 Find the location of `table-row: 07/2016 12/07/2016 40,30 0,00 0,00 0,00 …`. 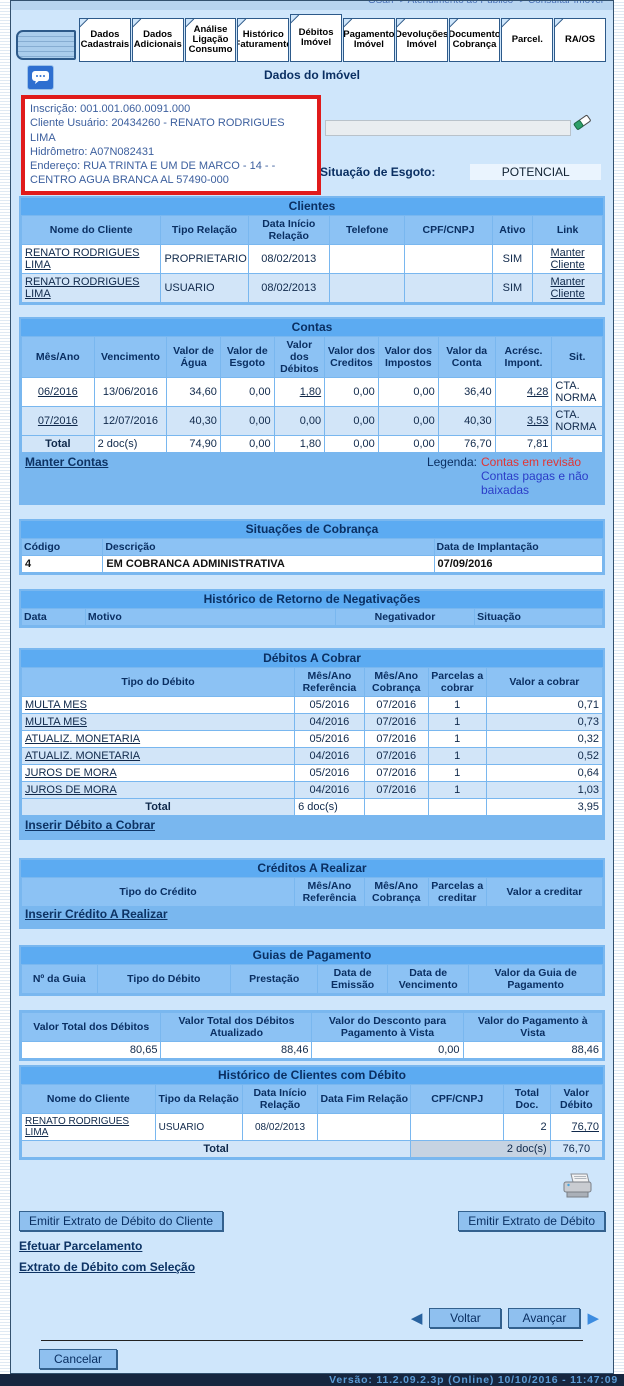

table-row: 07/2016 12/07/2016 40,30 0,00 0,00 0,00 … is located at coordinates (312, 421).